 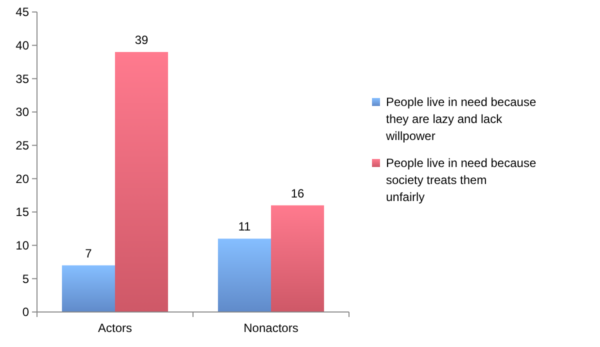 I want to click on y-tick-label: 0, so click(x=26, y=312).